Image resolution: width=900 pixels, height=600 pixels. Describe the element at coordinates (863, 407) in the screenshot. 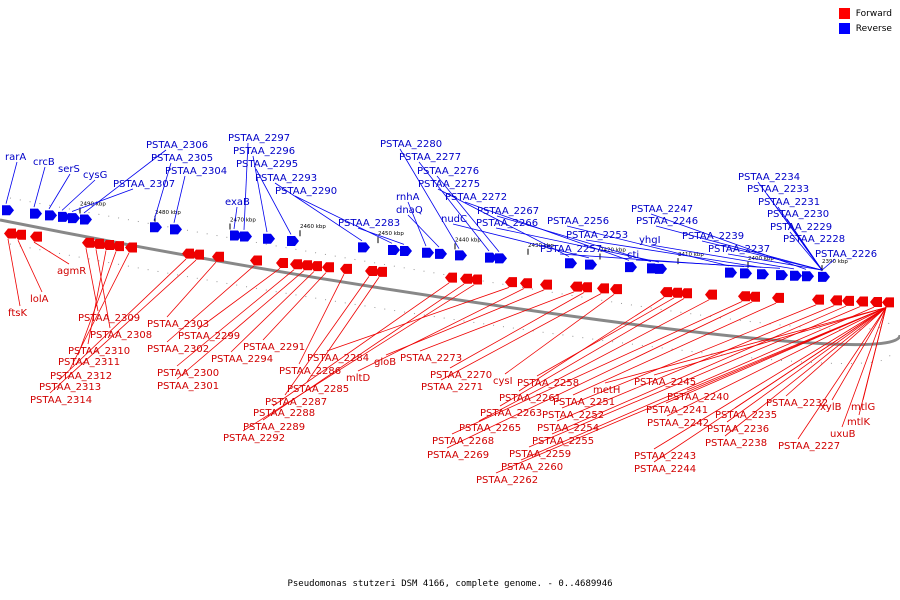

I see `forward-gene-label: mtlG` at that location.